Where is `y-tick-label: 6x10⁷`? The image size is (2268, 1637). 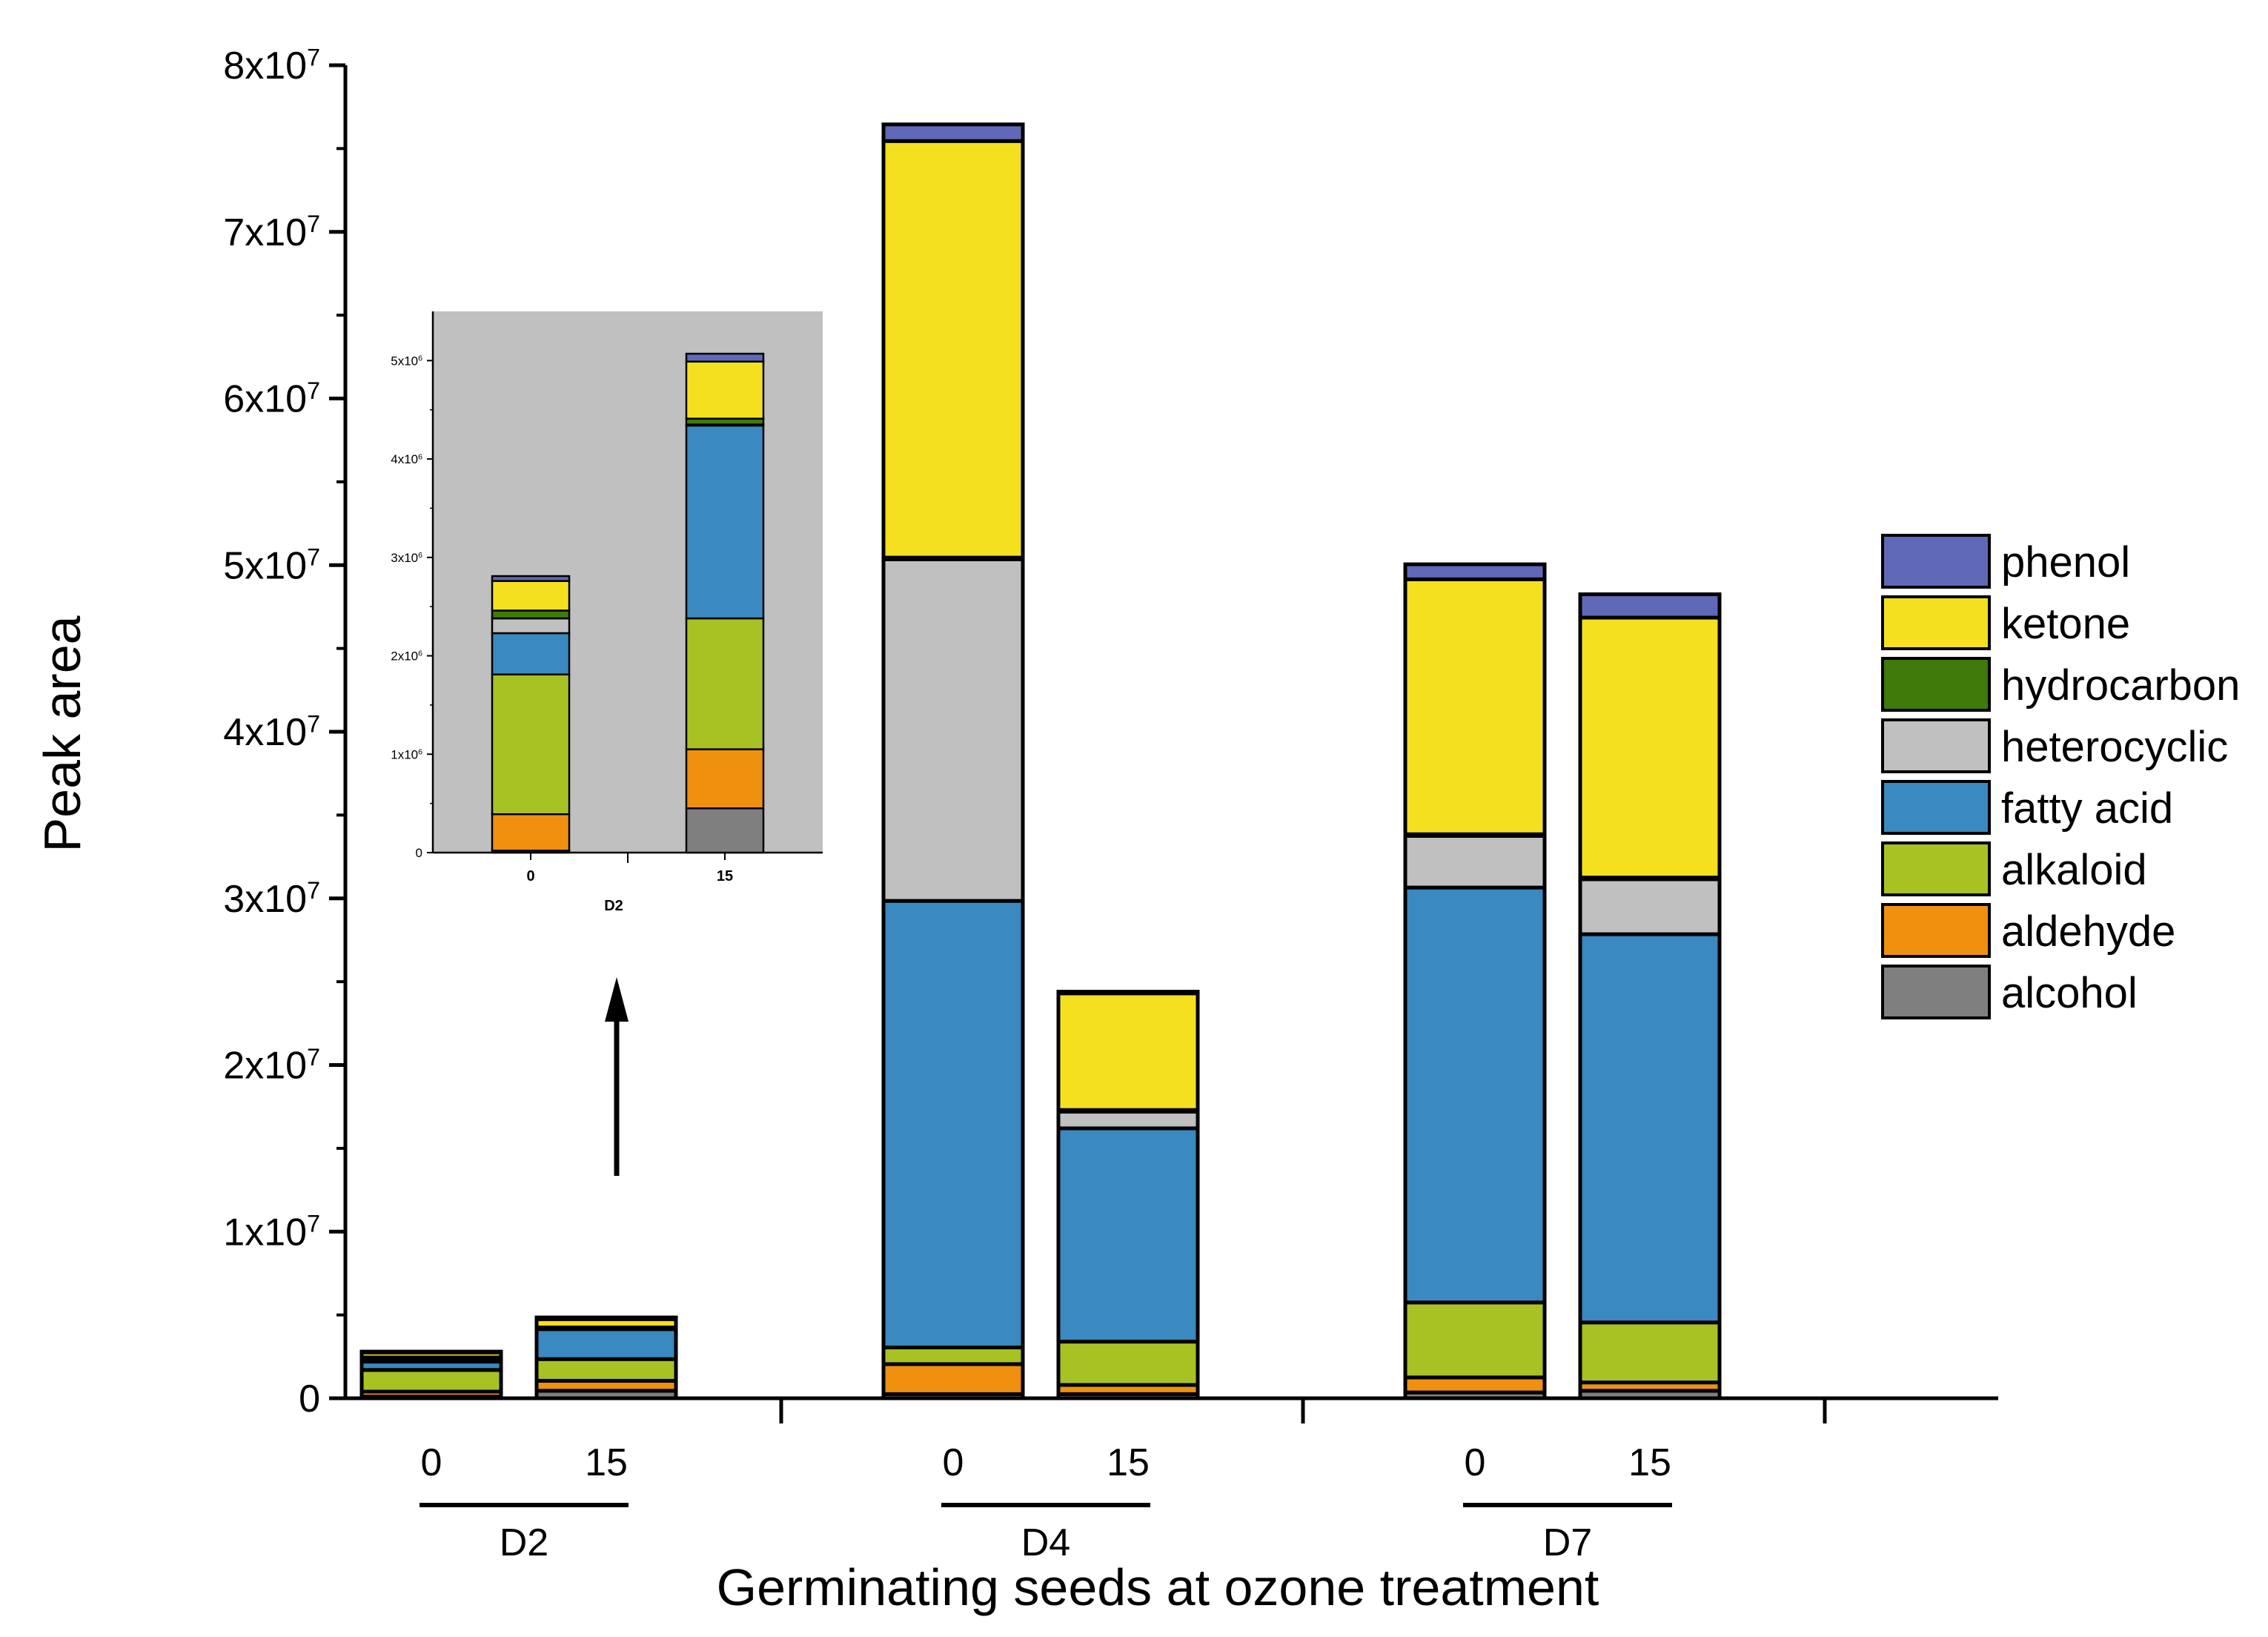
y-tick-label: 6x10⁷ is located at coordinates (272, 399).